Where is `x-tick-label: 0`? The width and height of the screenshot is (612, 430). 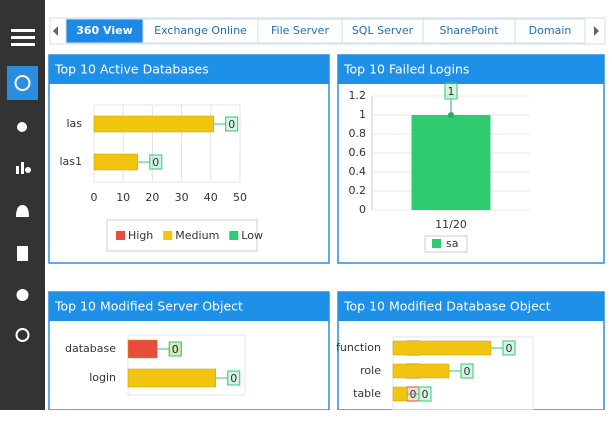
x-tick-label: 0 is located at coordinates (94, 197).